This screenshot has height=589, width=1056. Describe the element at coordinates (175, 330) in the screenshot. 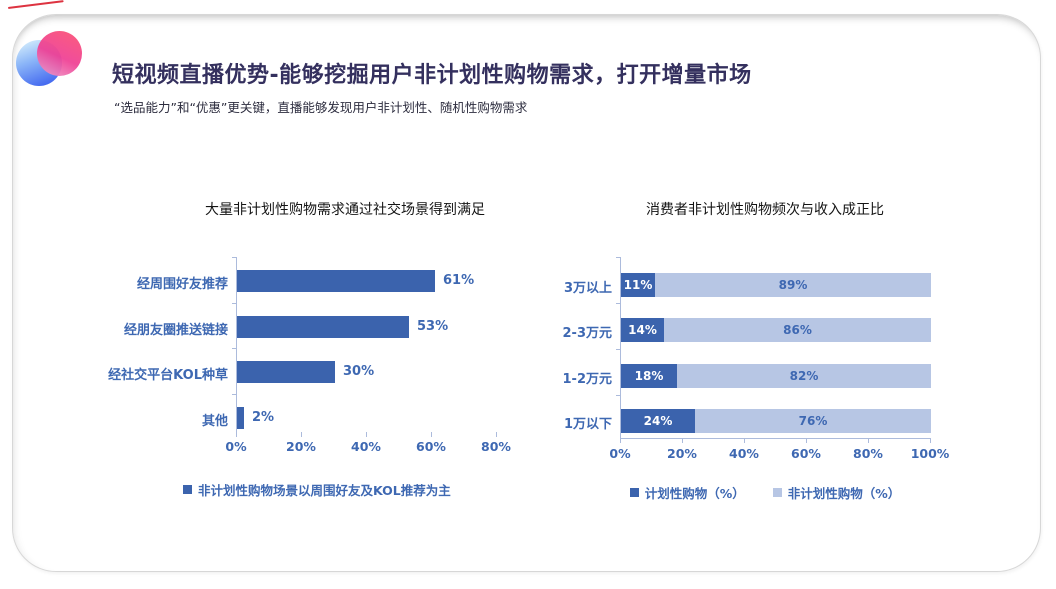

I see `category-label: 经朋友圈推送链接` at that location.